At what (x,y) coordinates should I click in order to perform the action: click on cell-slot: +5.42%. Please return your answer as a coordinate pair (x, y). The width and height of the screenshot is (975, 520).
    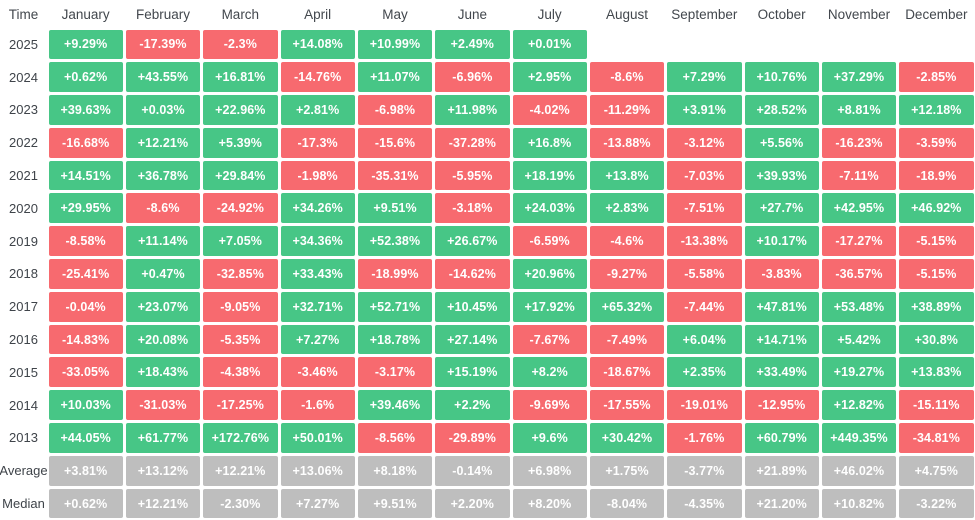
    Looking at the image, I should click on (858, 339).